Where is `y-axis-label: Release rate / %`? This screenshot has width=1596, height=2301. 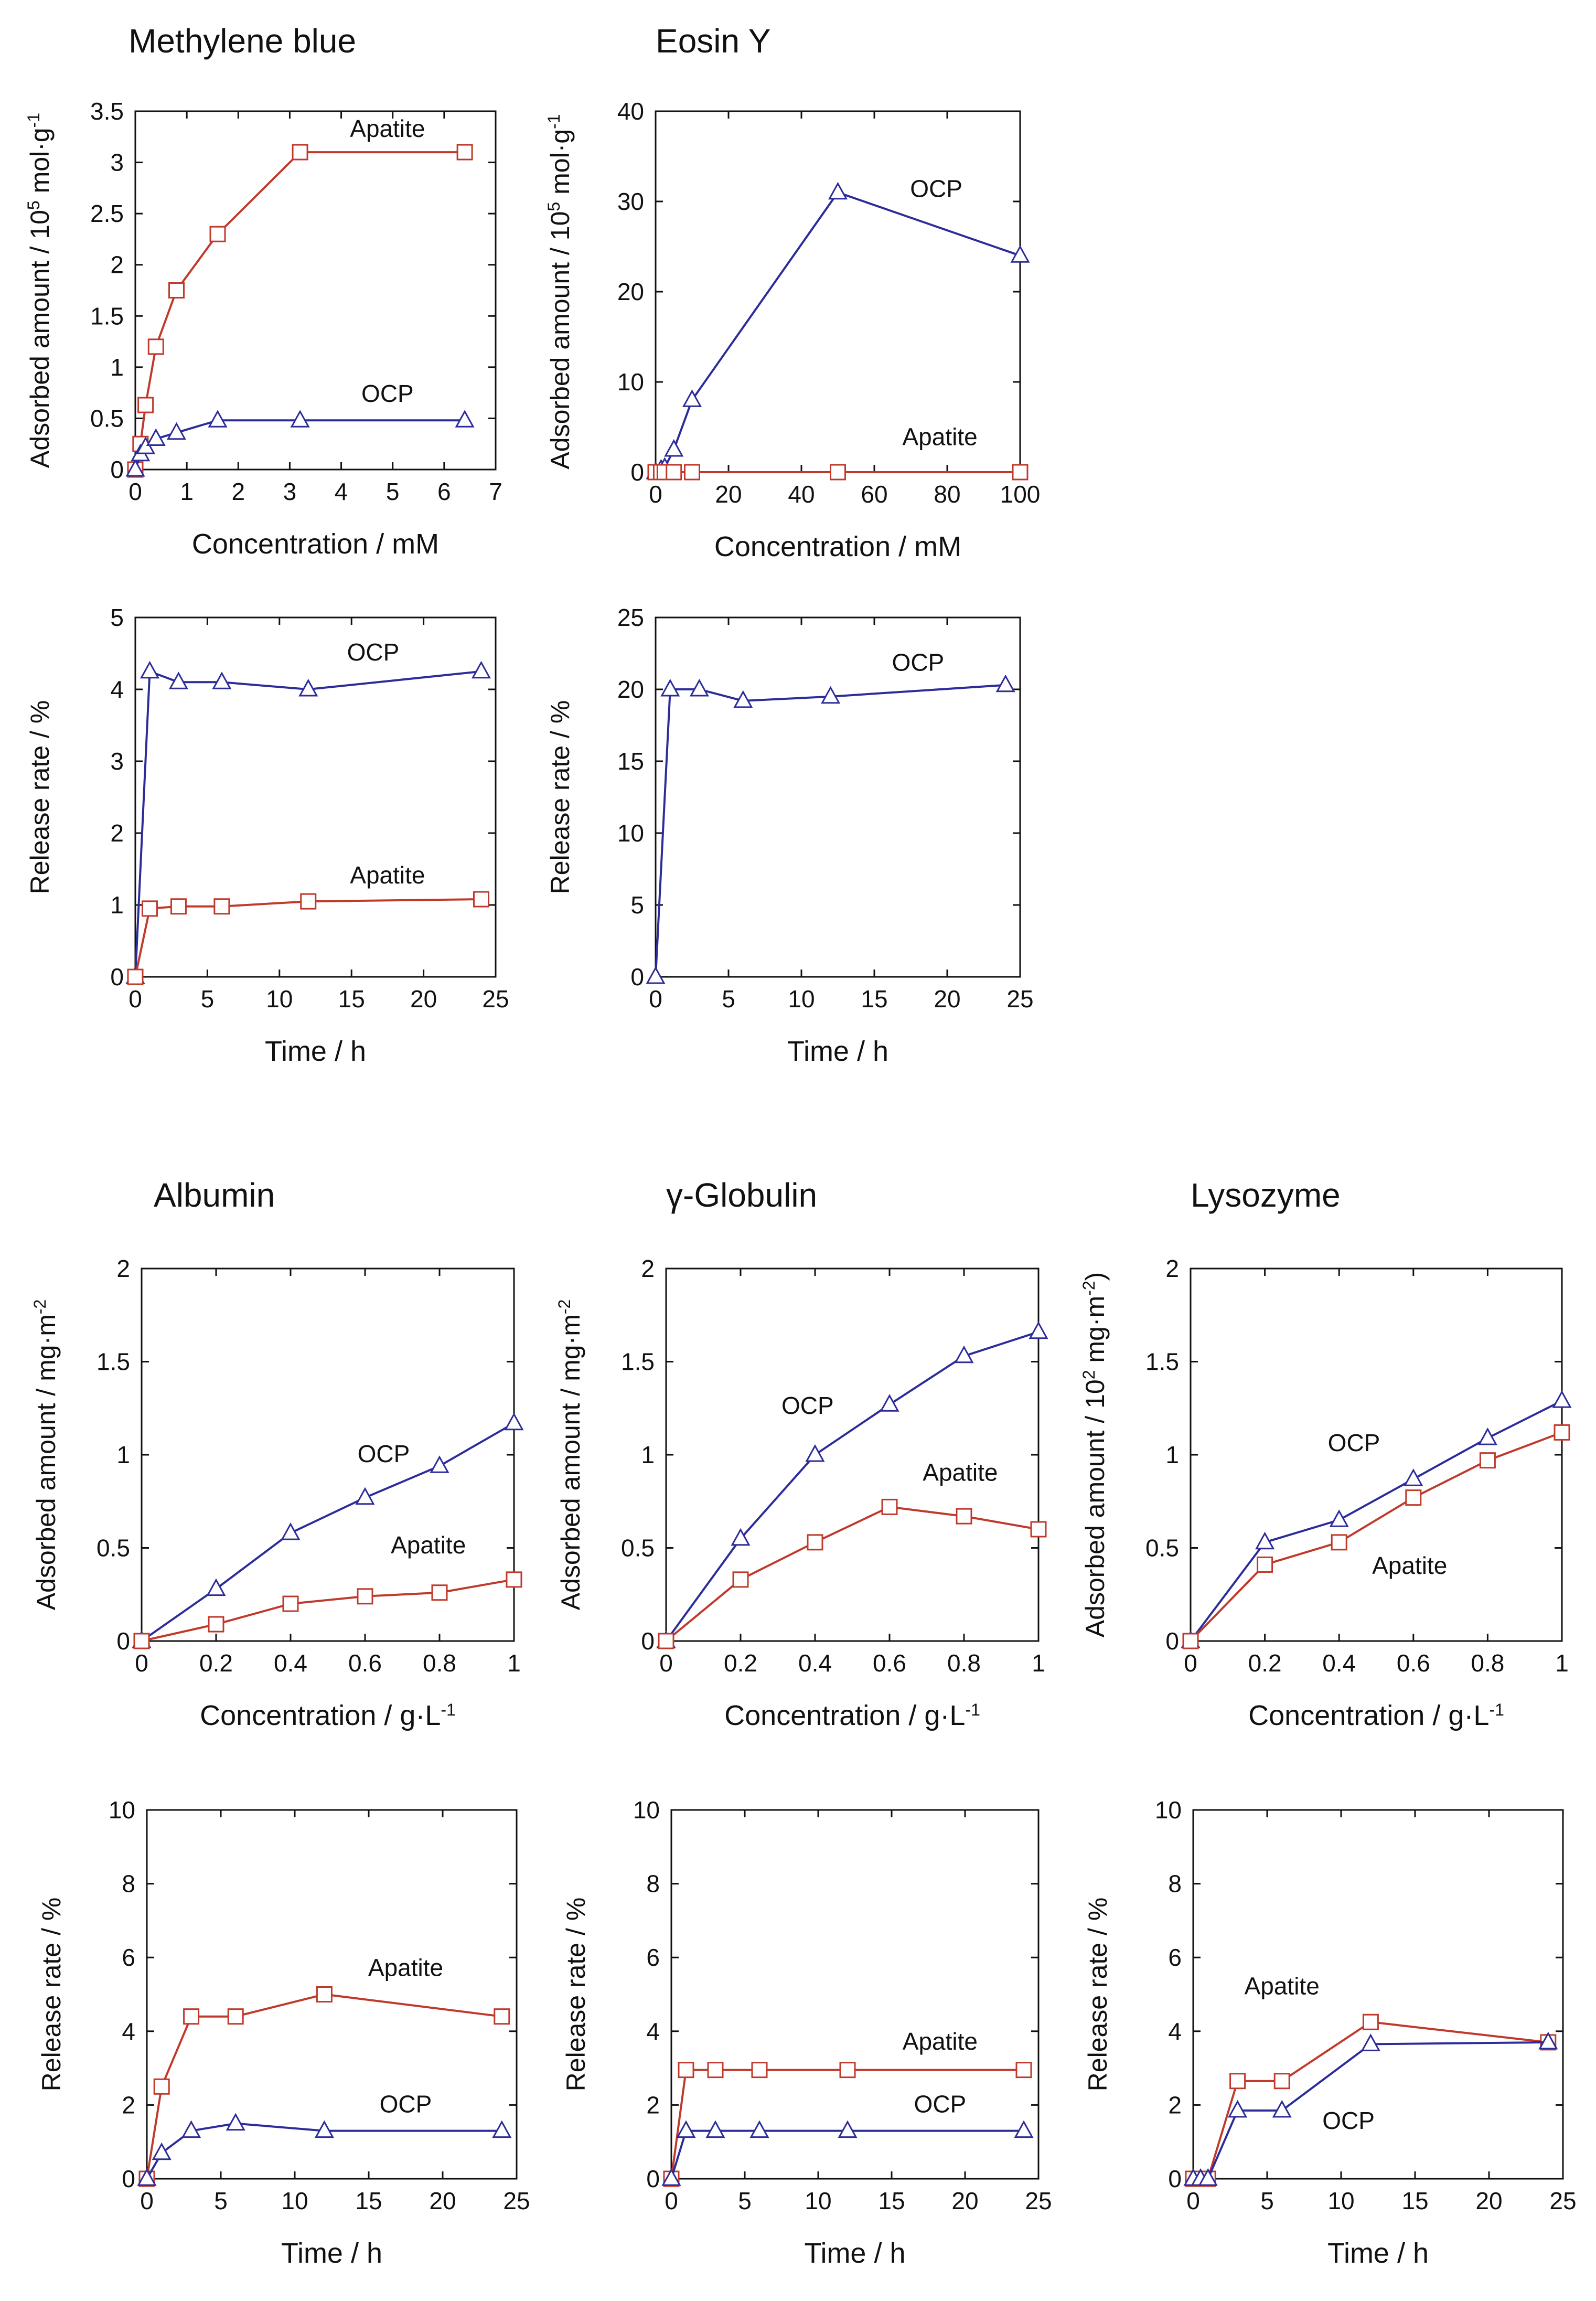
y-axis-label: Release rate / % is located at coordinates (1097, 1995).